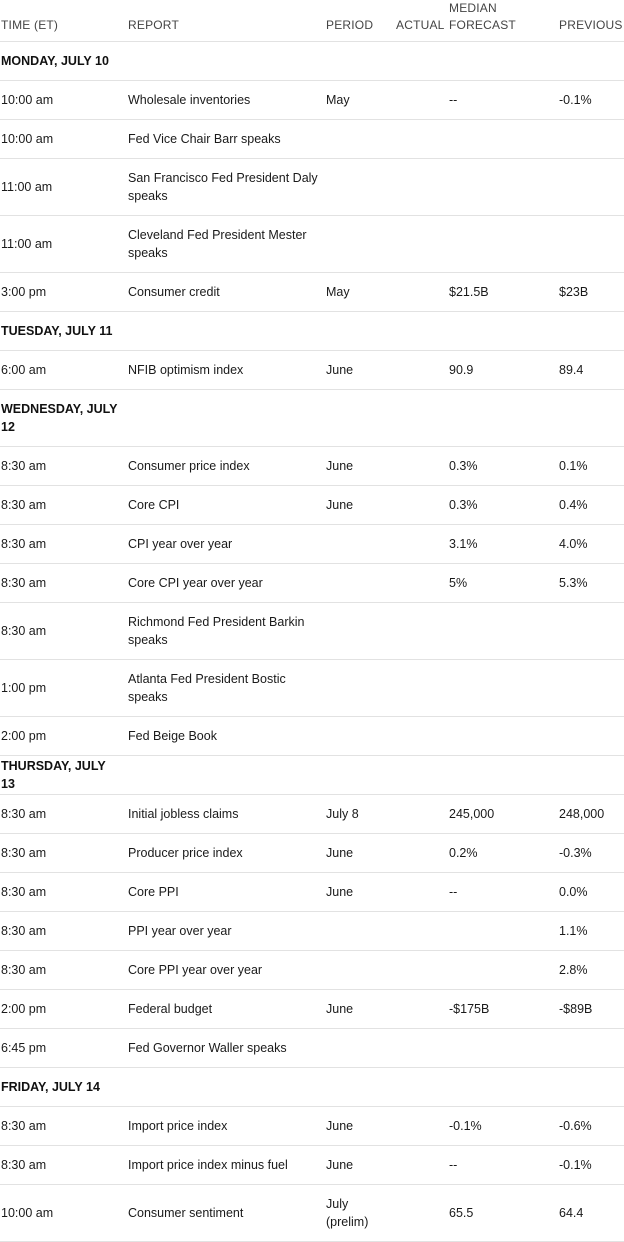 This screenshot has height=1242, width=624. I want to click on table-row: 8:30 am Core CPI June 0.3% 0.4%, so click(312, 505).